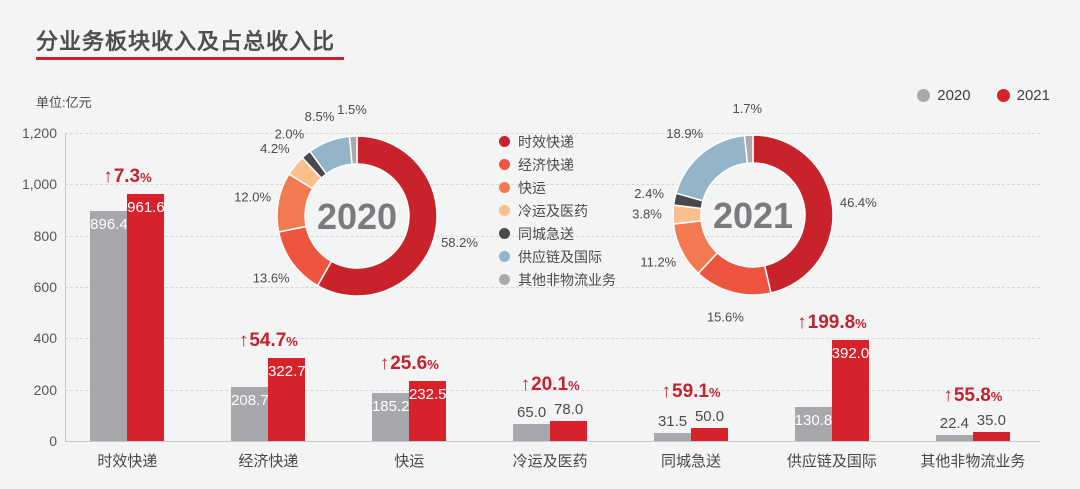 Image resolution: width=1080 pixels, height=489 pixels. What do you see at coordinates (45, 389) in the screenshot?
I see `y-axis-tick-200: 200` at bounding box center [45, 389].